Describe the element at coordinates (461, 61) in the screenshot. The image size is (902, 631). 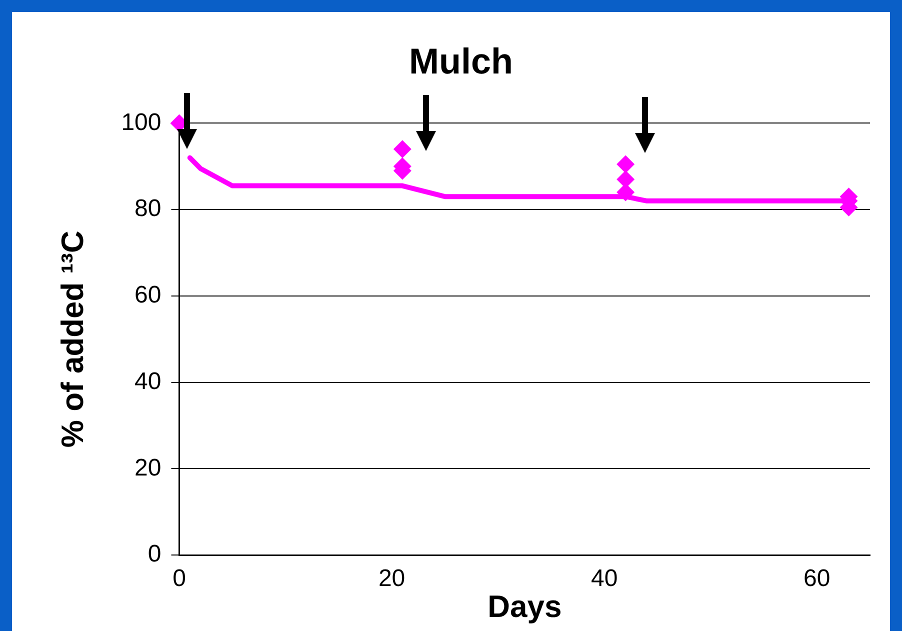
I see `chart-title: Mulch` at that location.